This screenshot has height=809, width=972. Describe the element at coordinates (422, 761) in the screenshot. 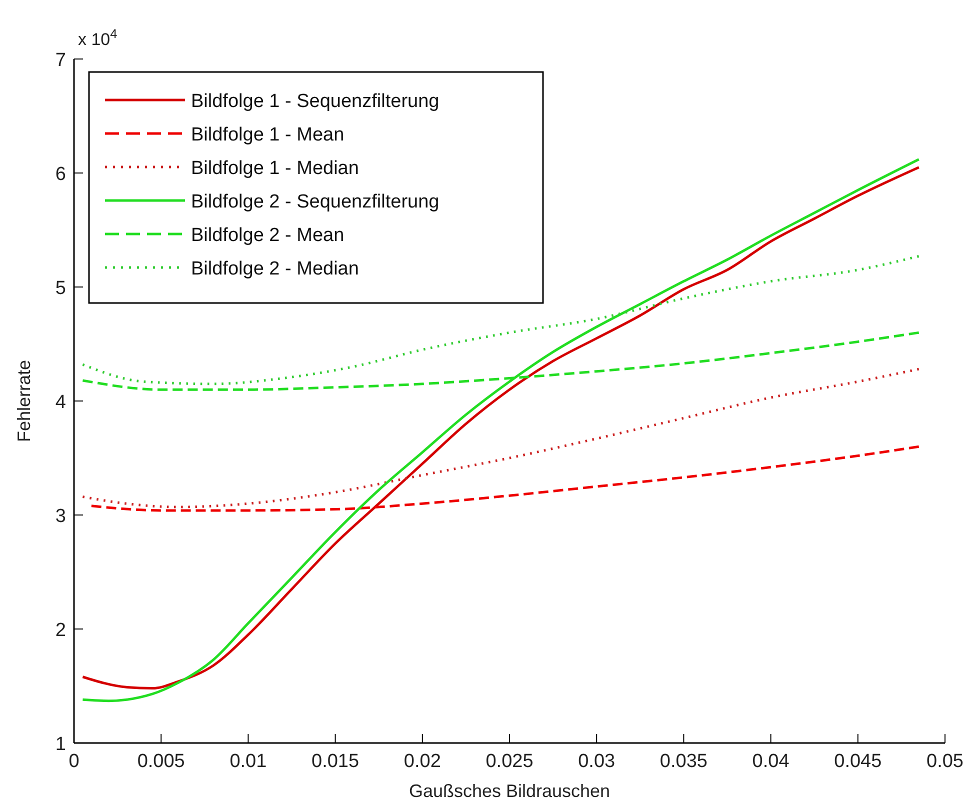

I see `x-tick-label: 0.02` at that location.